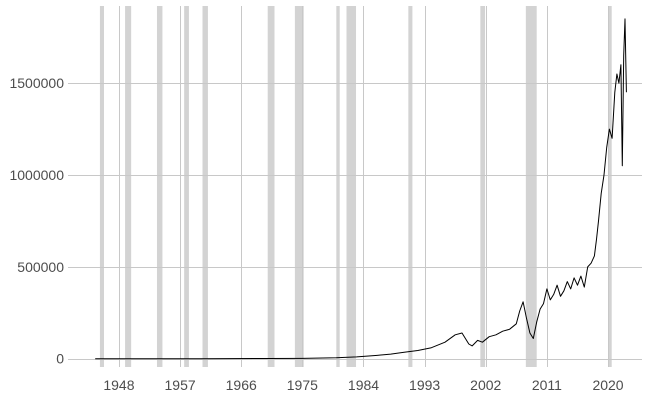 The image size is (650, 400). Describe the element at coordinates (607, 385) in the screenshot. I see `x-tick-label: 2020` at that location.